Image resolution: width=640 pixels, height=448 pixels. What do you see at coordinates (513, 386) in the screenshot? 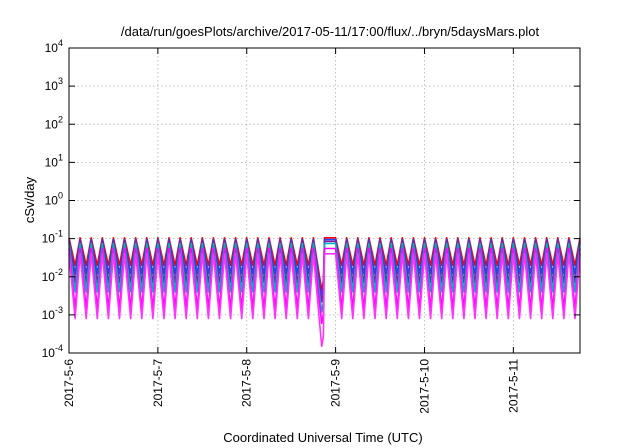
I see `x-tick-label: 2017-5-11` at bounding box center [513, 386].